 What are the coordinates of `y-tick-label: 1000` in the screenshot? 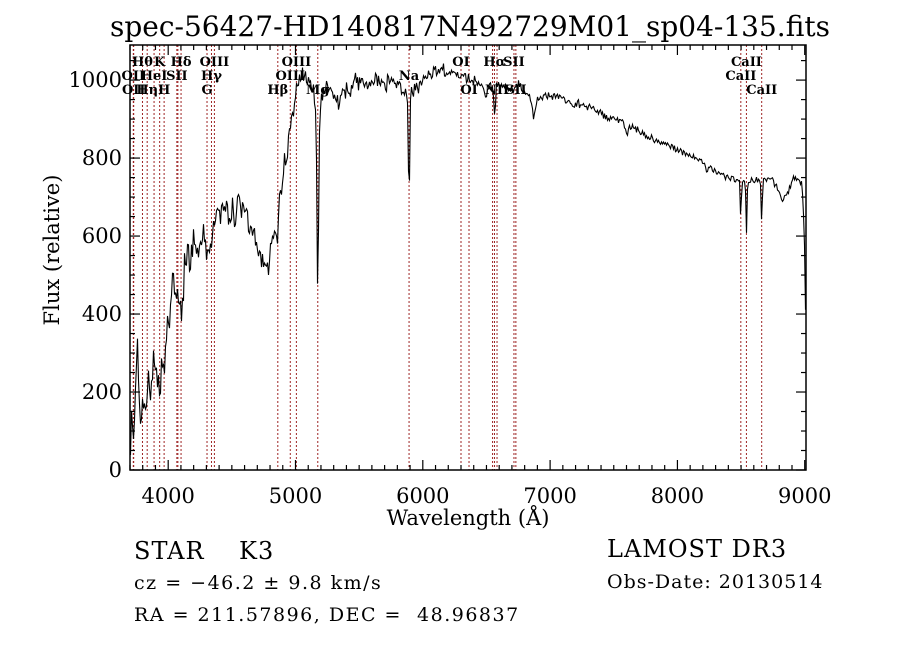 It's located at (95, 80).